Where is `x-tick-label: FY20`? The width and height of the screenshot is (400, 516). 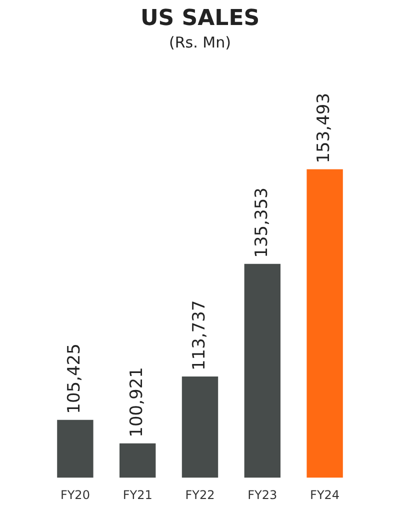
x-tick-label: FY20 is located at coordinates (75, 495).